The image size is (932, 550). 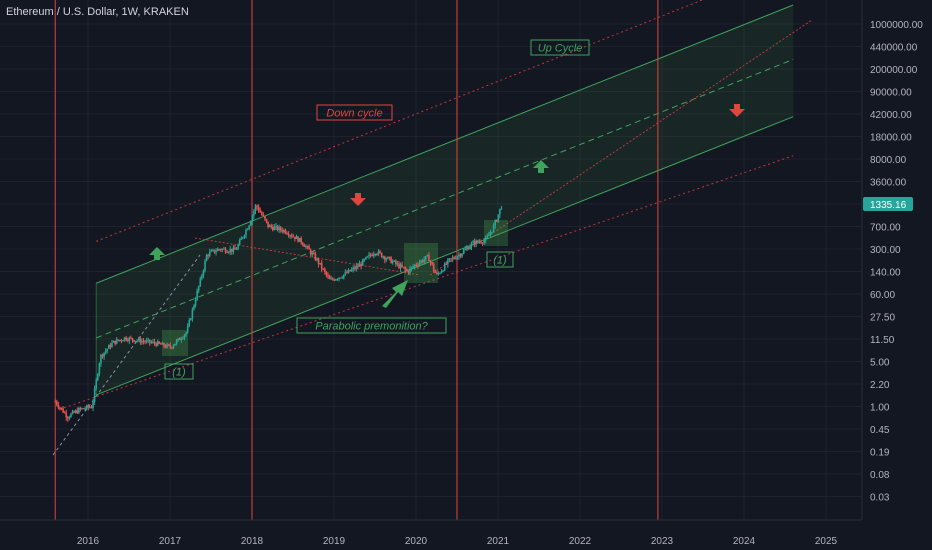 I want to click on price-axis-bg, so click(x=897, y=275).